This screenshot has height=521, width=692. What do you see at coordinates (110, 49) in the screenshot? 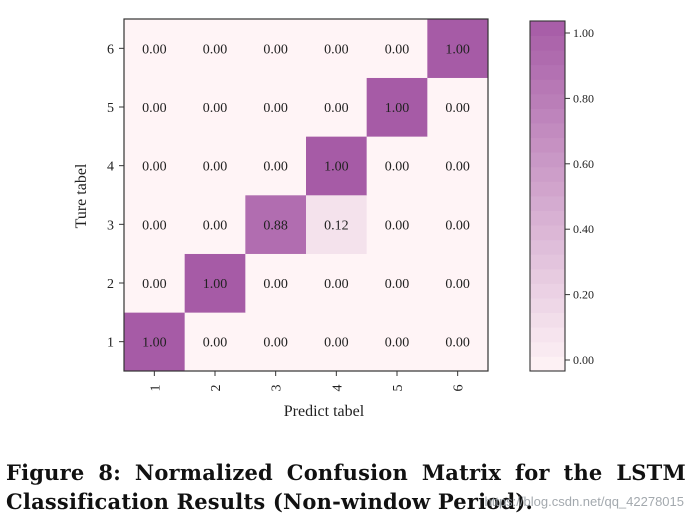
I see `y-tick-label: 6` at bounding box center [110, 49].